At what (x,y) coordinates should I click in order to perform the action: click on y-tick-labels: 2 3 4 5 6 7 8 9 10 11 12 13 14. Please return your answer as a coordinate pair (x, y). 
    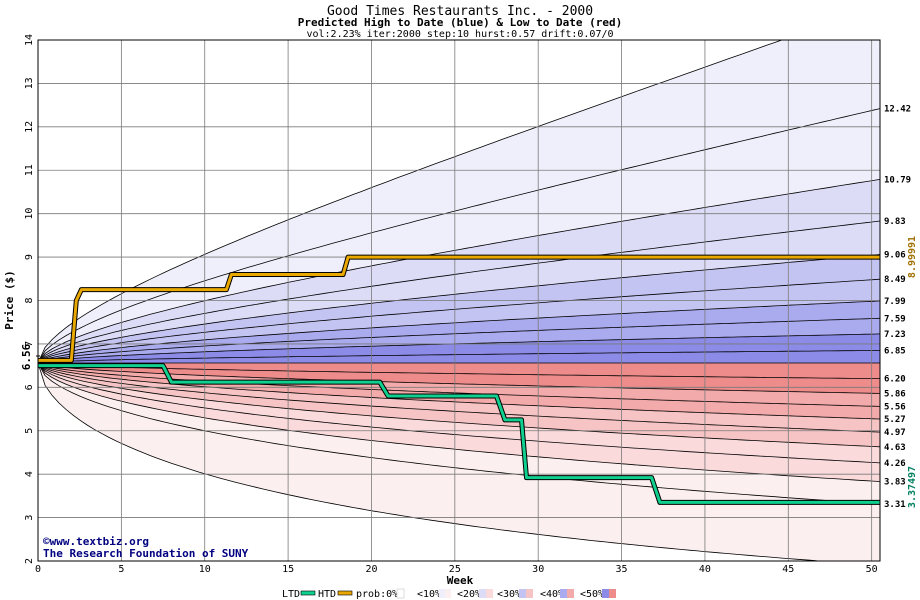
    Looking at the image, I should click on (29, 299).